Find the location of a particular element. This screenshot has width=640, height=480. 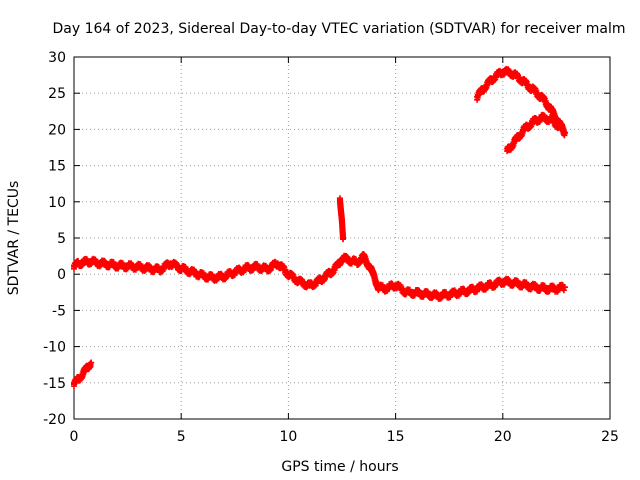

y-tick-label: -10 is located at coordinates (54, 348).